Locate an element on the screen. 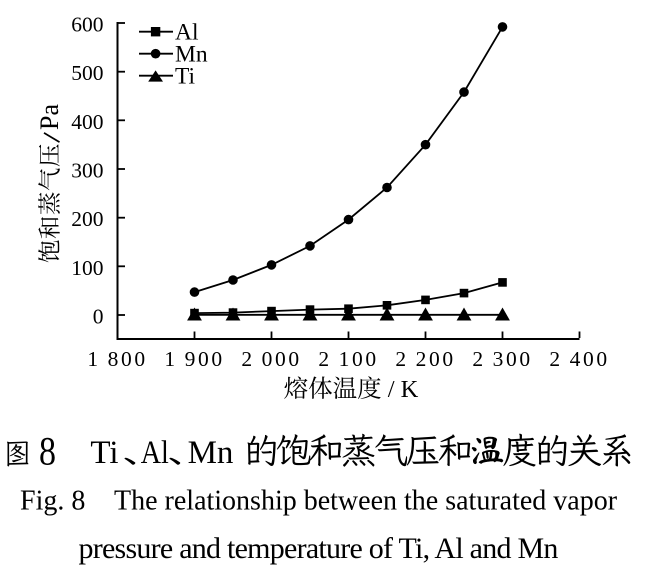 The height and width of the screenshot is (570, 645). svg-text: 2 100 is located at coordinates (348, 359).